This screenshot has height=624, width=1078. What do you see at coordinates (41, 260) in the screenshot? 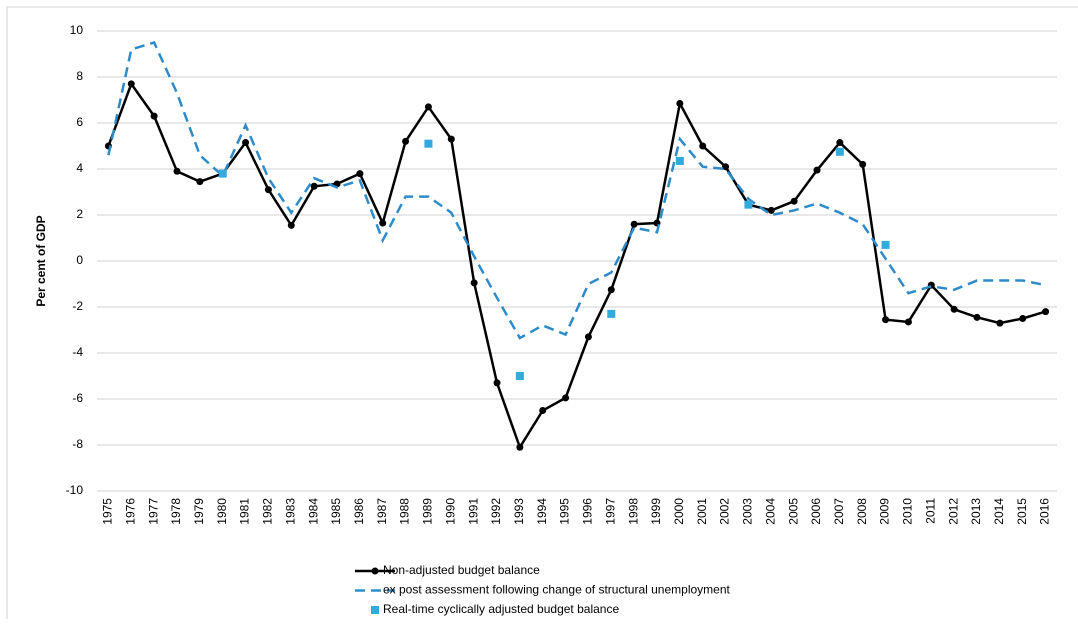
I see `y-axis-label: Per cent of GDP` at bounding box center [41, 260].